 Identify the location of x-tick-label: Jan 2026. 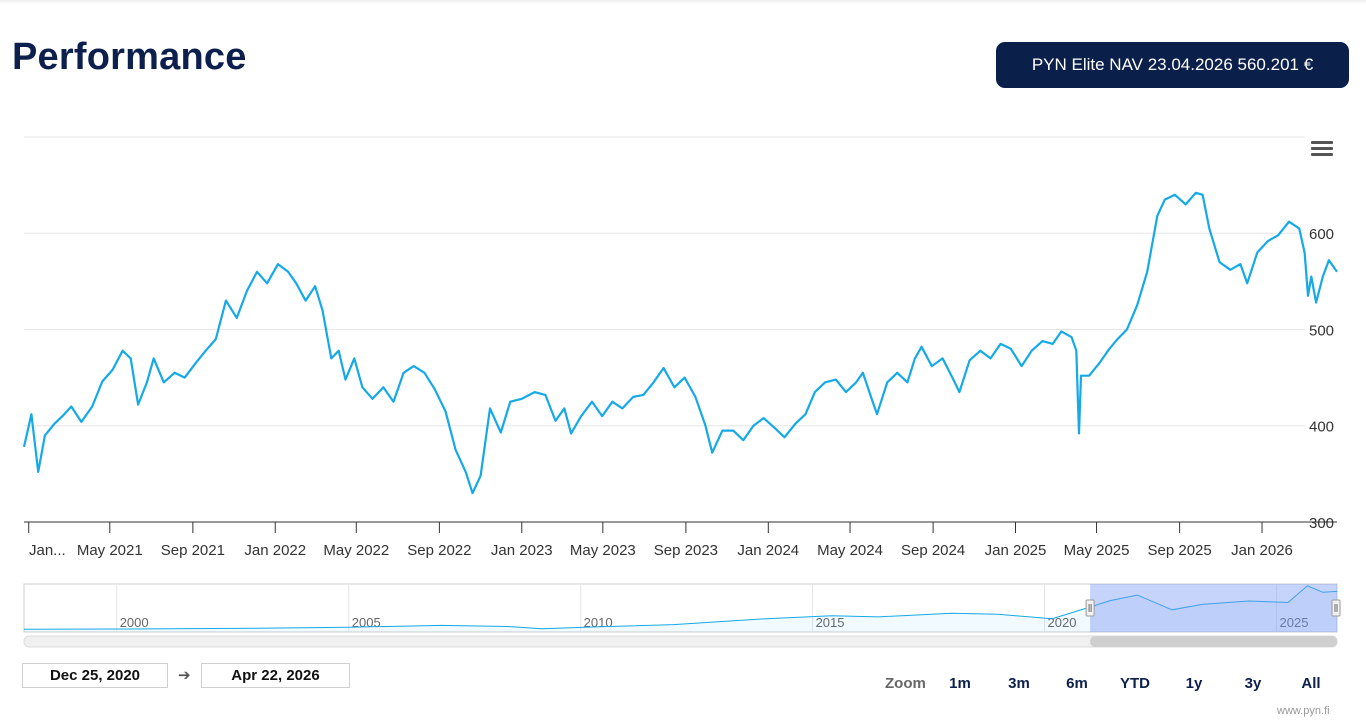
(1262, 550).